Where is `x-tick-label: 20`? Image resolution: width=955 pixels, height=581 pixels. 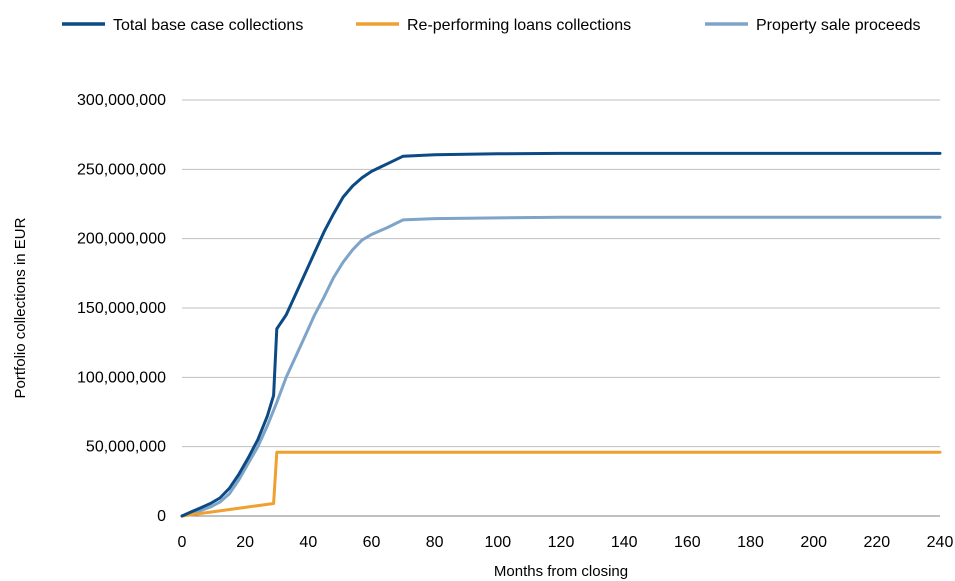 x-tick-label: 20 is located at coordinates (245, 542).